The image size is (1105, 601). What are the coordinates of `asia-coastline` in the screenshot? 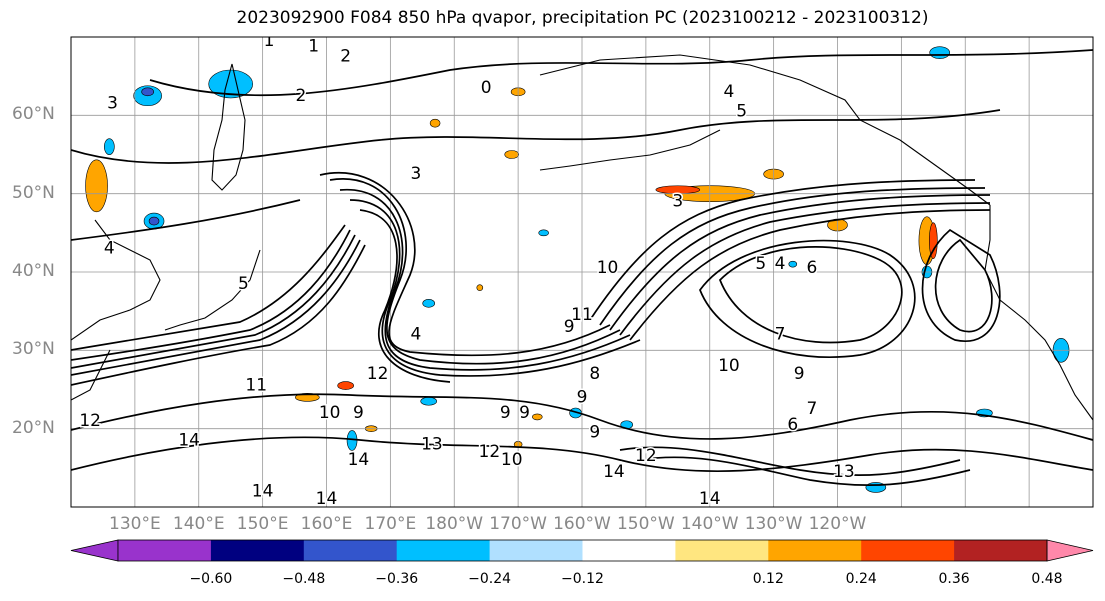 It's located at (116, 280).